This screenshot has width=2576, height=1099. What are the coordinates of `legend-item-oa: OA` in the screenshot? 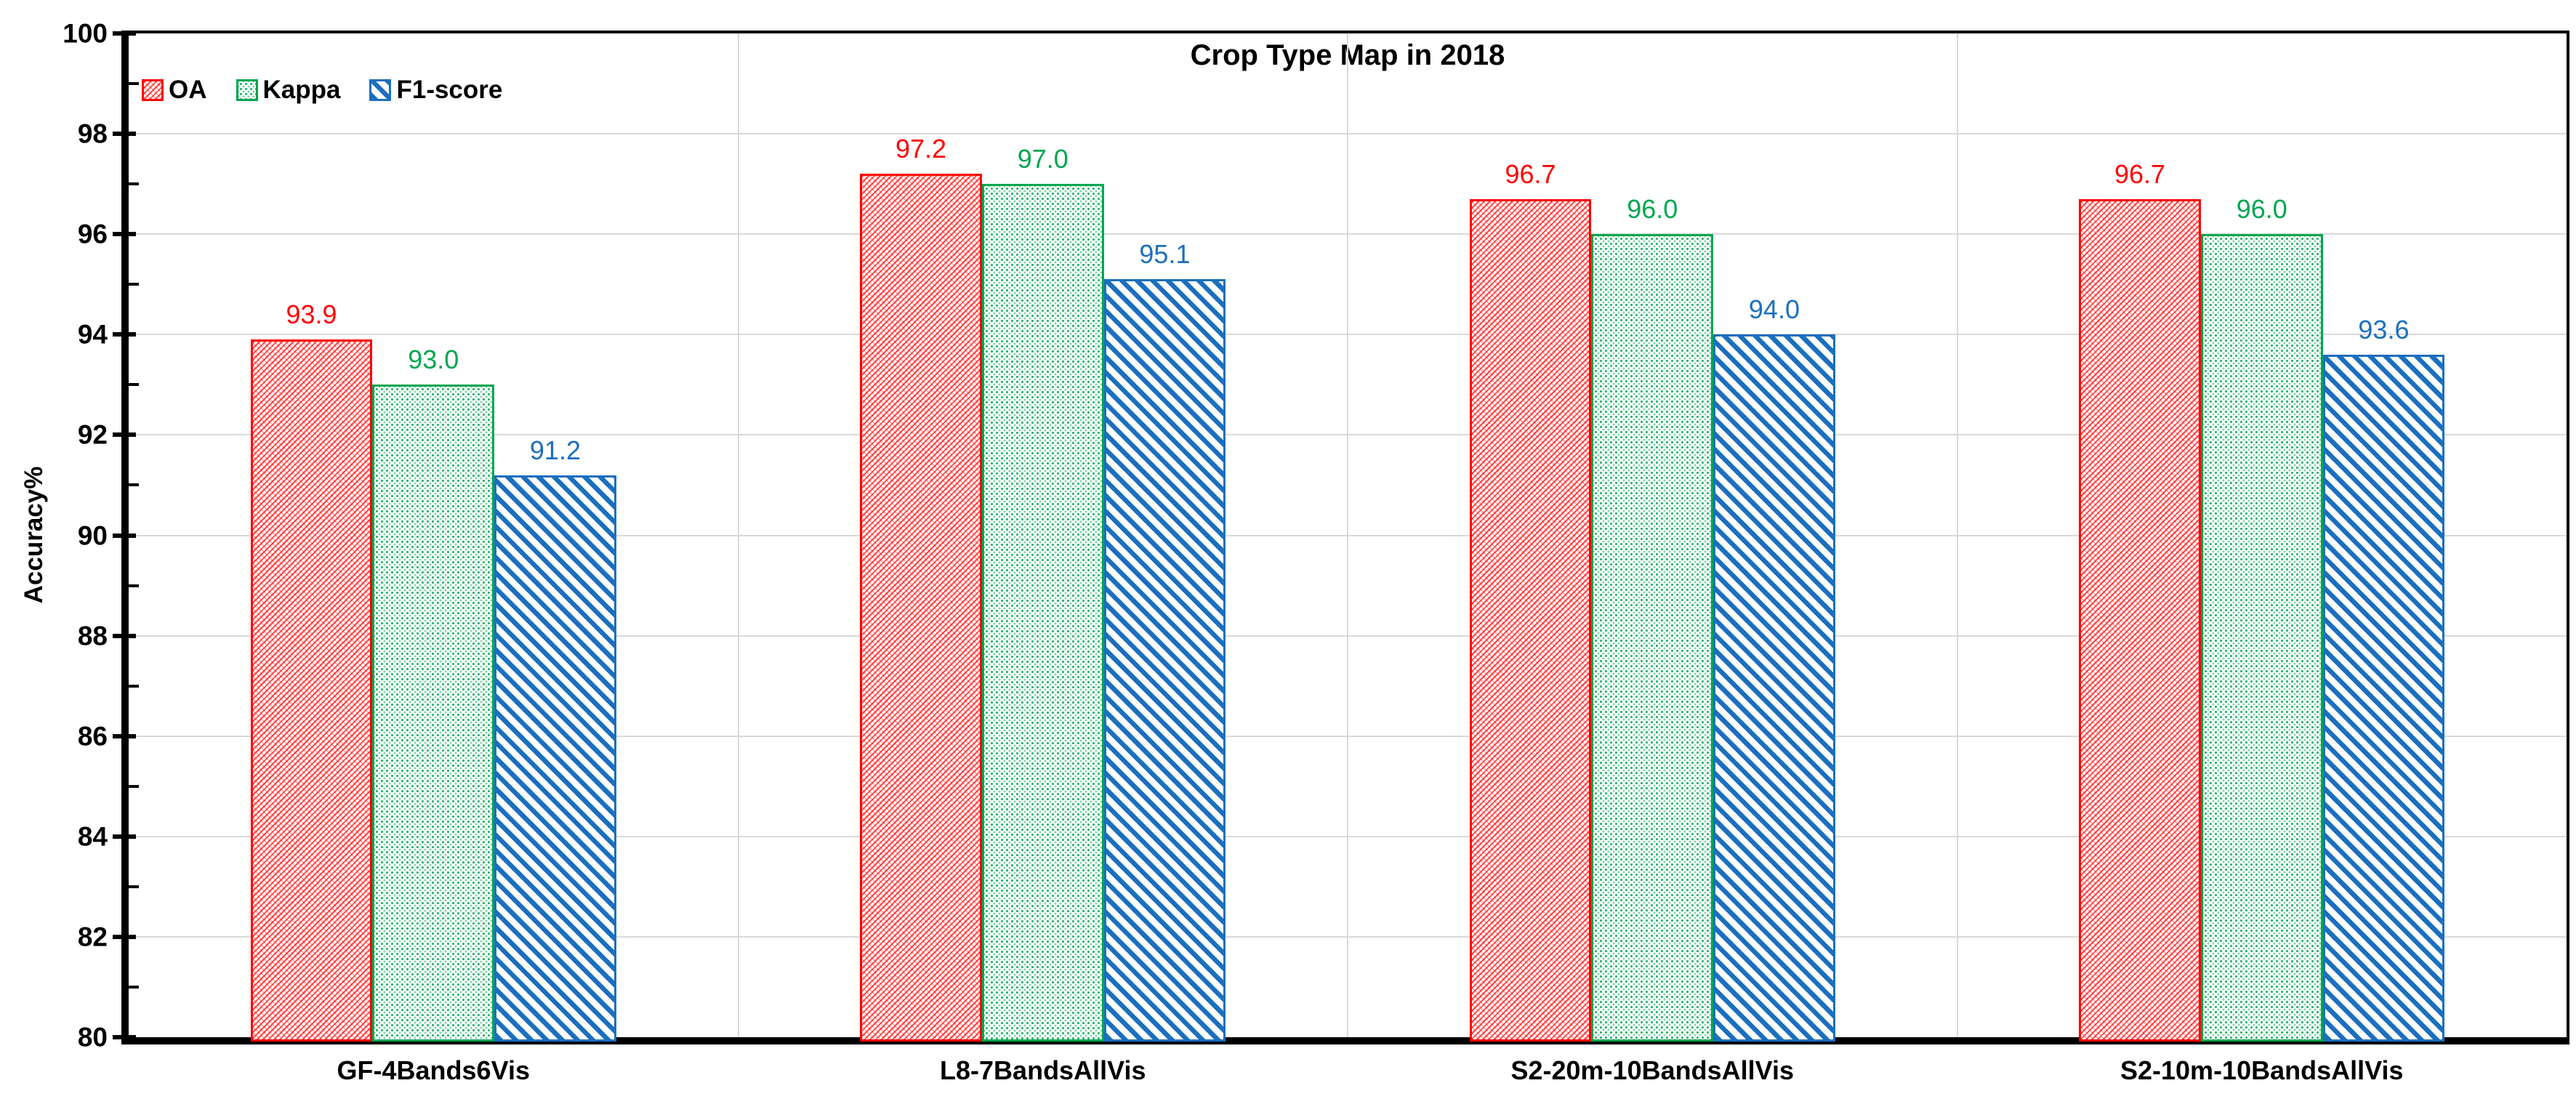 It's located at (174, 89).